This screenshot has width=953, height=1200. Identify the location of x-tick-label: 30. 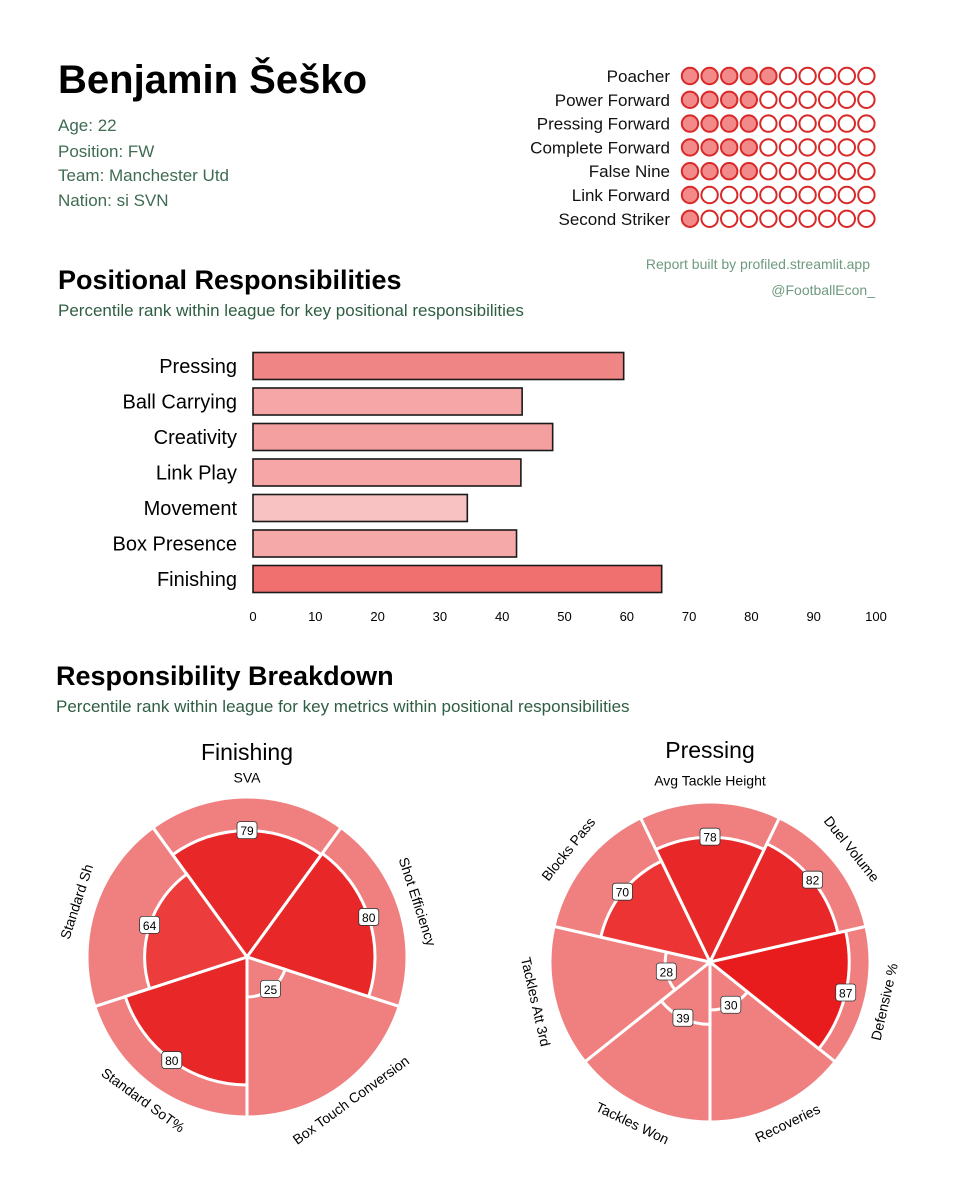
(440, 616).